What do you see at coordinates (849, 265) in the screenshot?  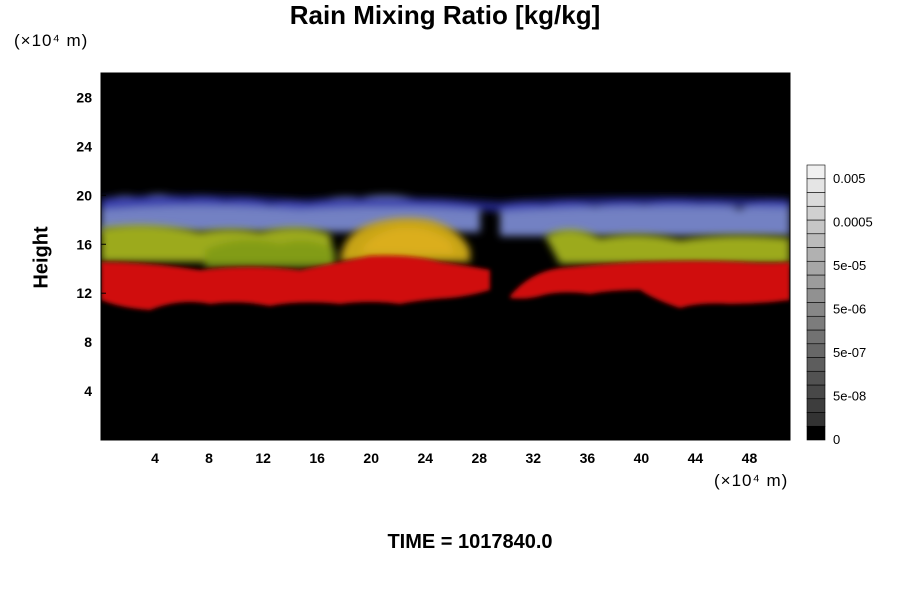 I see `colorbar-label: 5e-05` at bounding box center [849, 265].